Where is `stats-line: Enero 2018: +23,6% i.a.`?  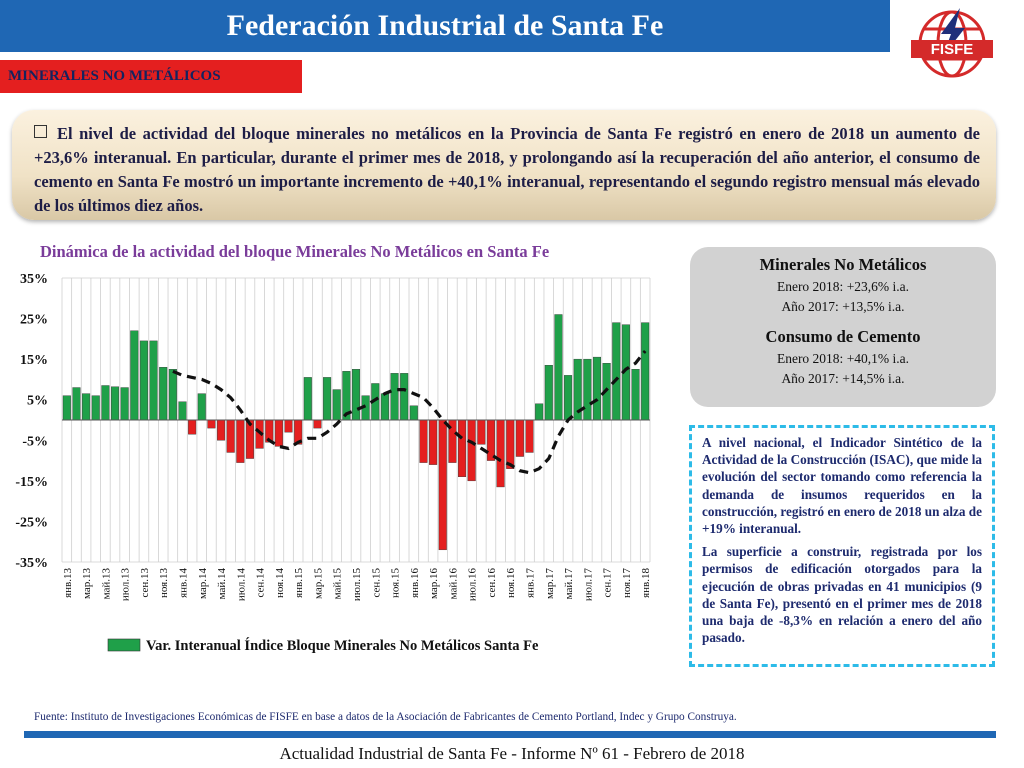
stats-line: Enero 2018: +23,6% i.a. is located at coordinates (843, 286).